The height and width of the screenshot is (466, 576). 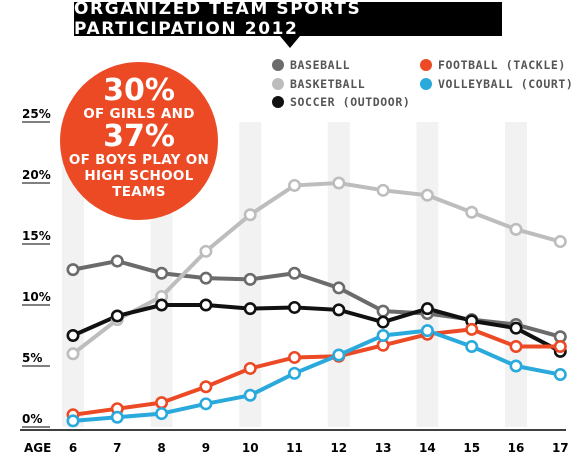 What do you see at coordinates (117, 448) in the screenshot?
I see `x-tick-label: 7` at bounding box center [117, 448].